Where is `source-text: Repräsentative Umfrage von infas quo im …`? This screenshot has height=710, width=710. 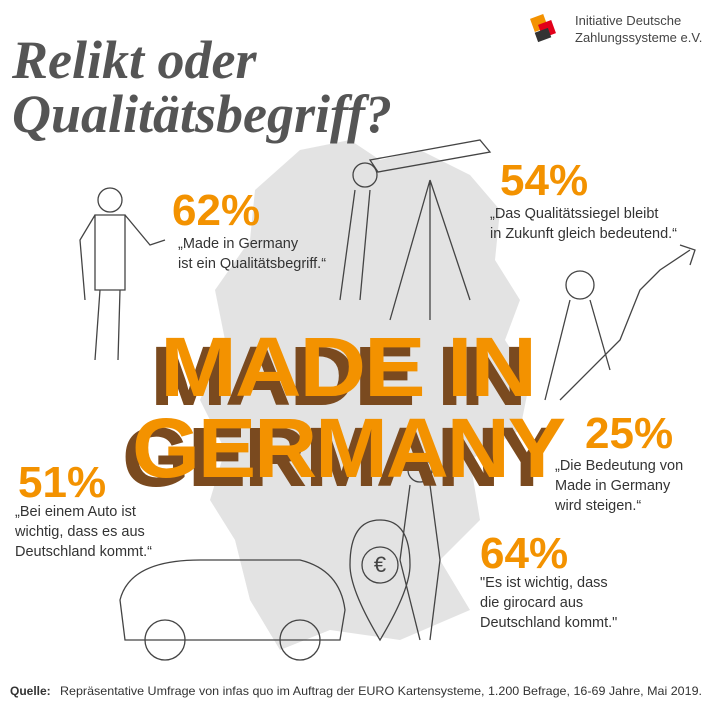 source-text: Repräsentative Umfrage von infas quo im … is located at coordinates (381, 691).